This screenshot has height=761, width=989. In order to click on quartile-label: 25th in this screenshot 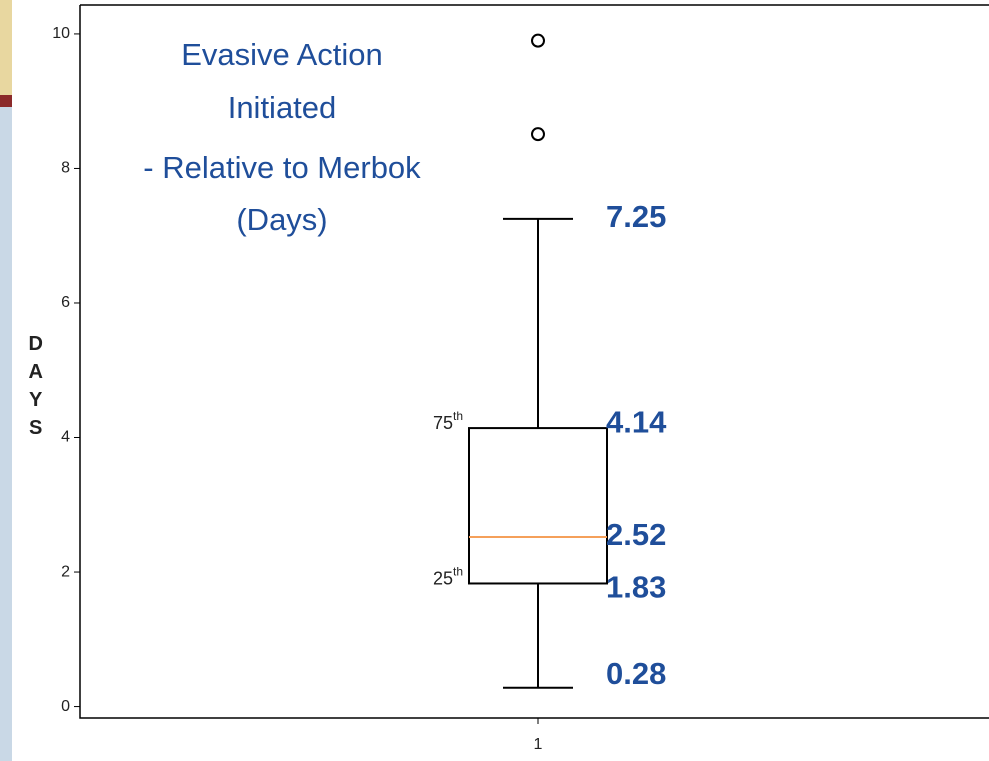, I will do `click(448, 577)`.